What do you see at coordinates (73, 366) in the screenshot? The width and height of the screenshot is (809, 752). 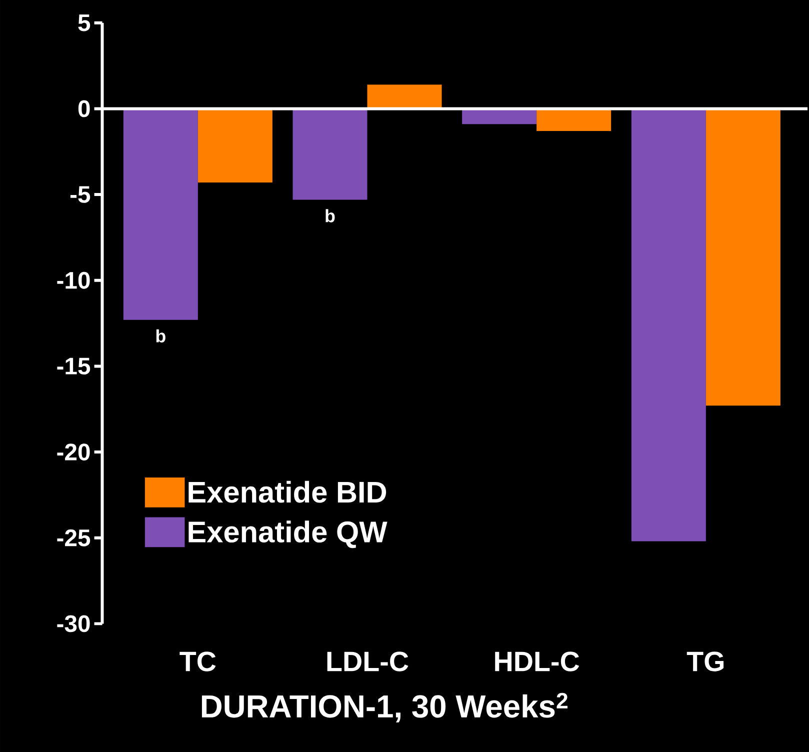 I see `y-tick-label: -15` at bounding box center [73, 366].